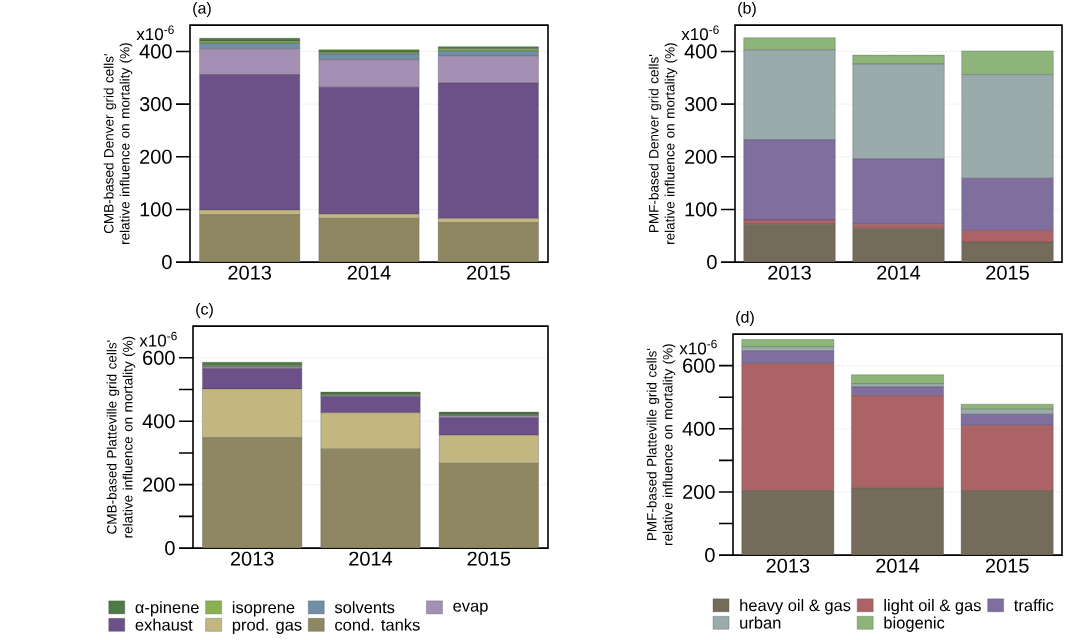 The height and width of the screenshot is (640, 1066). What do you see at coordinates (118, 143) in the screenshot?
I see `y-axis-title: CMB-based Denver grid cells' relative influence on mortality (%)` at bounding box center [118, 143].